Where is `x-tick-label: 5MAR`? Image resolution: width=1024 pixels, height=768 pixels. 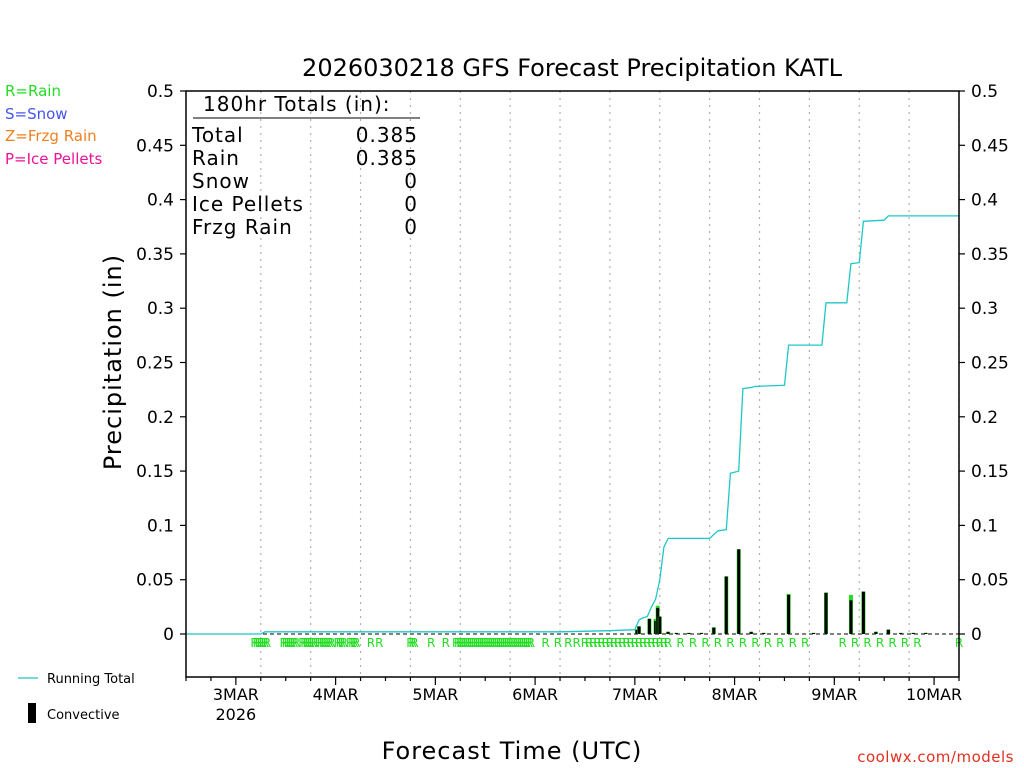 x-tick-label: 5MAR is located at coordinates (435, 694).